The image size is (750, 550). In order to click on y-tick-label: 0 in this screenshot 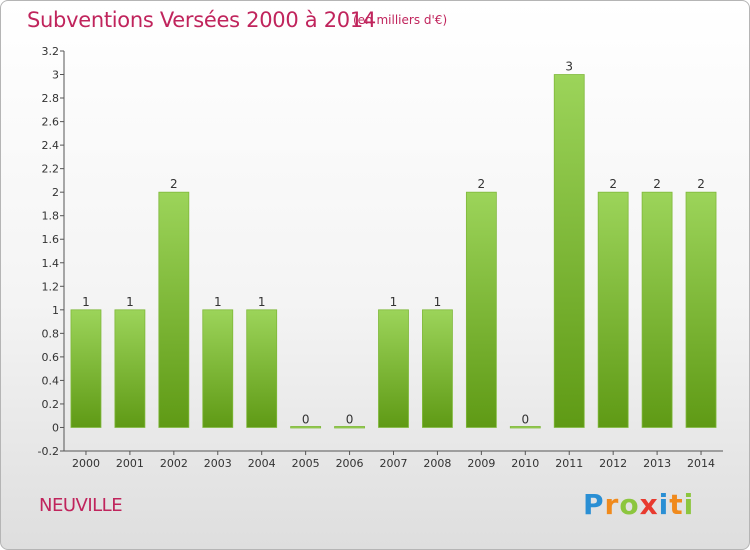, I will do `click(55, 427)`.